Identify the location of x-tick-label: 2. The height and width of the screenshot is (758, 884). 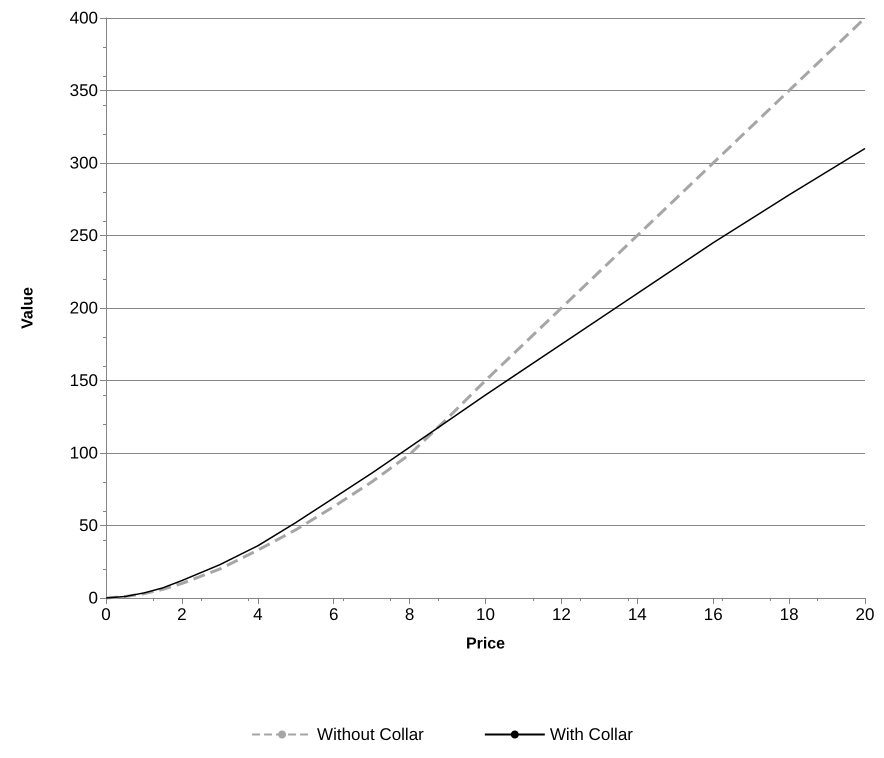
(182, 614).